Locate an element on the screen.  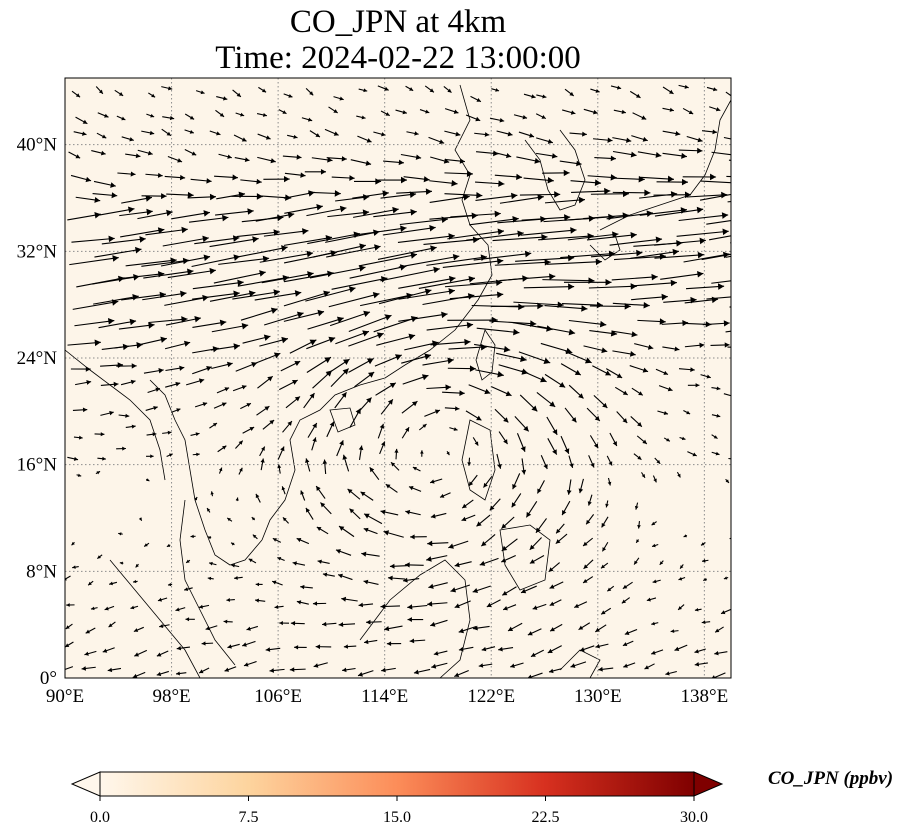
lat-tick-label: 8°N is located at coordinates (41, 571).